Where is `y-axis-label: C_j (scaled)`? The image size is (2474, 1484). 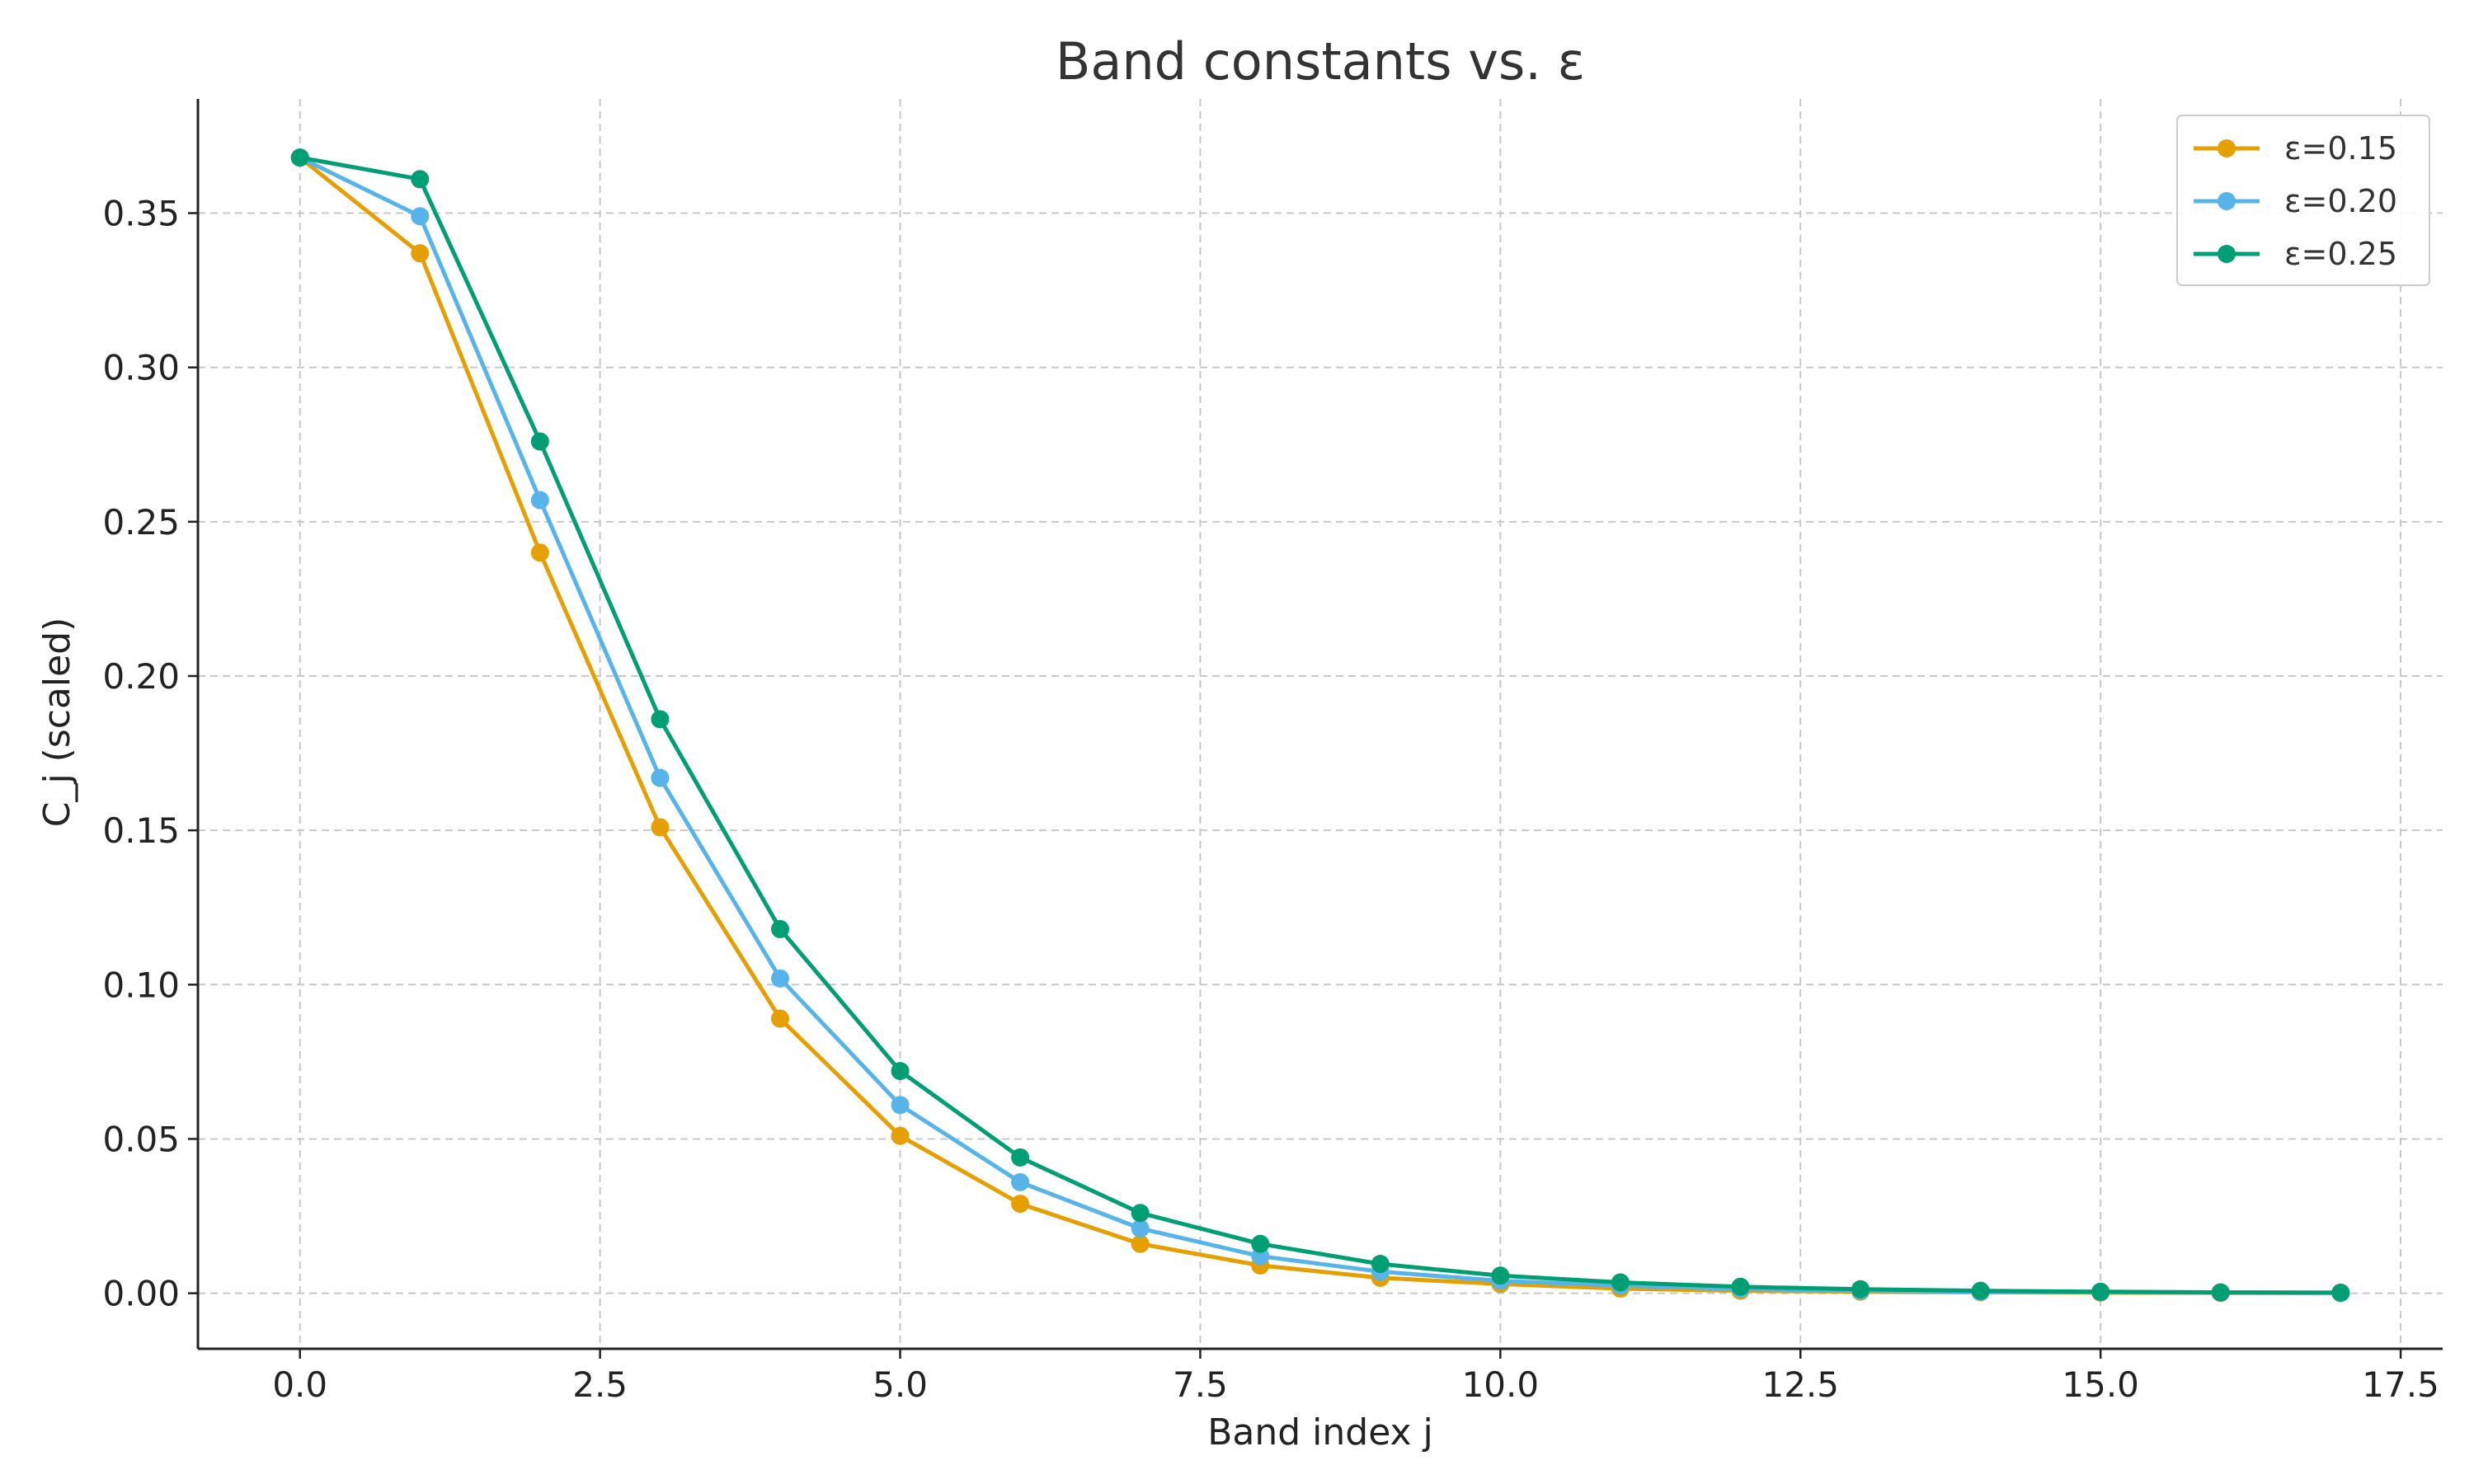 y-axis-label: C_j (scaled) is located at coordinates (57, 723).